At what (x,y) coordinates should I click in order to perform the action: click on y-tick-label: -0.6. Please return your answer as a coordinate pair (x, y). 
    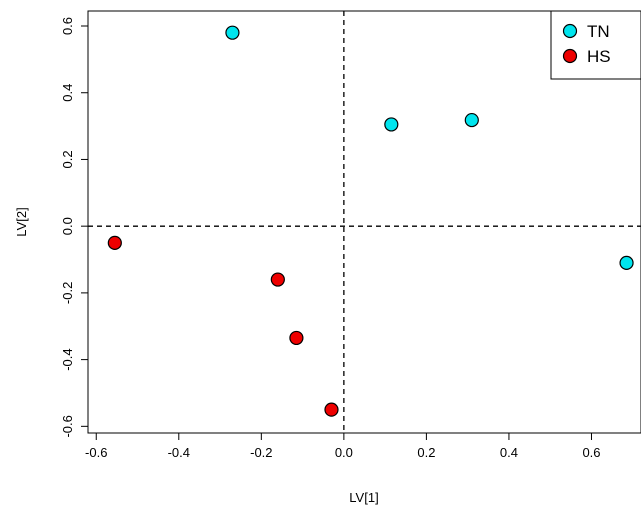
    Looking at the image, I should click on (67, 426).